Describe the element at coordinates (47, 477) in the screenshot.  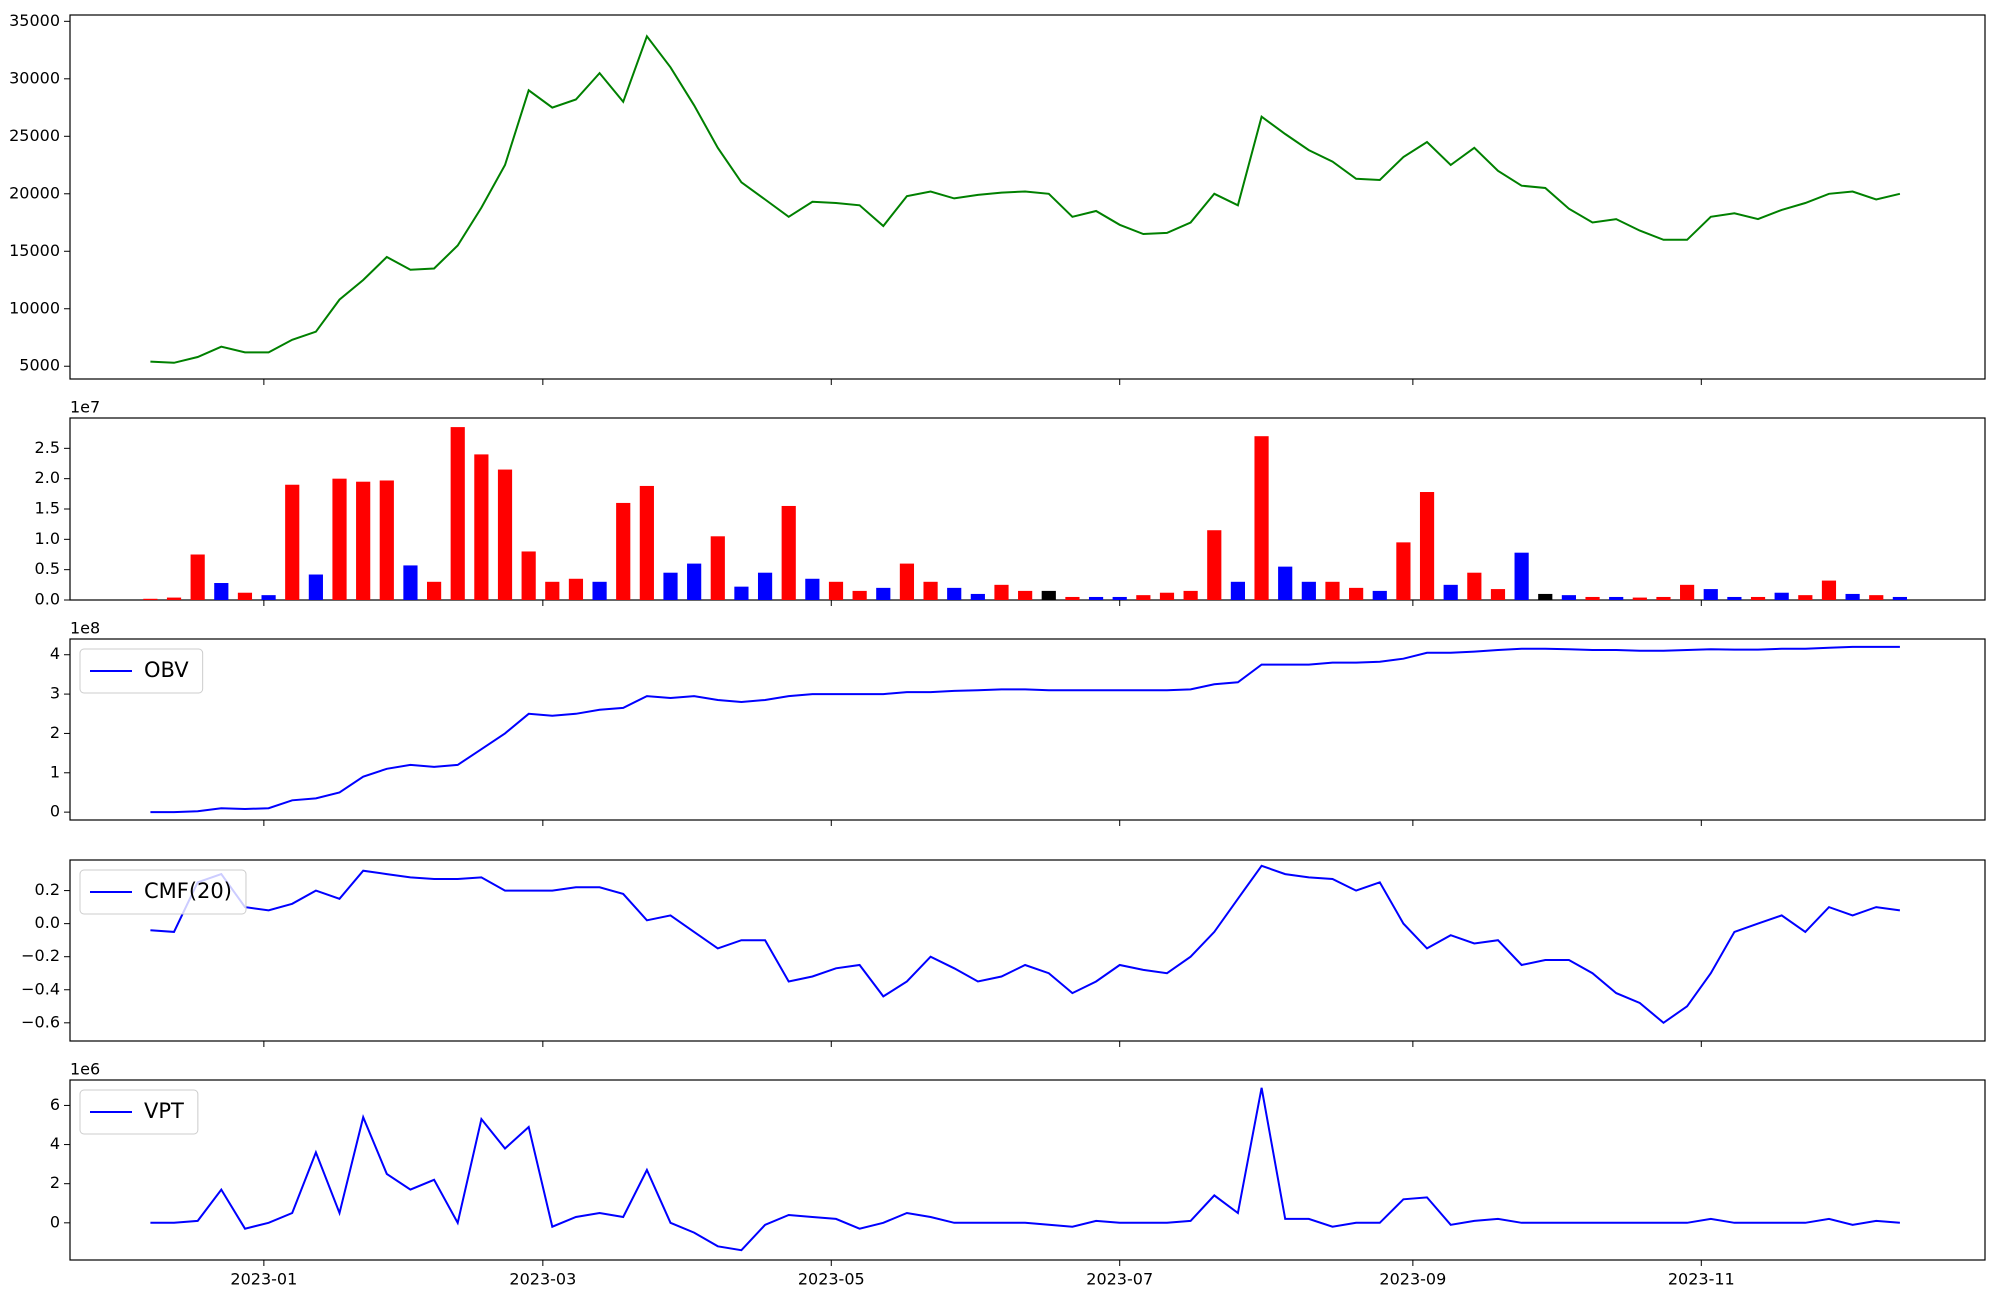
I see `y-tick-label: 2.0` at that location.